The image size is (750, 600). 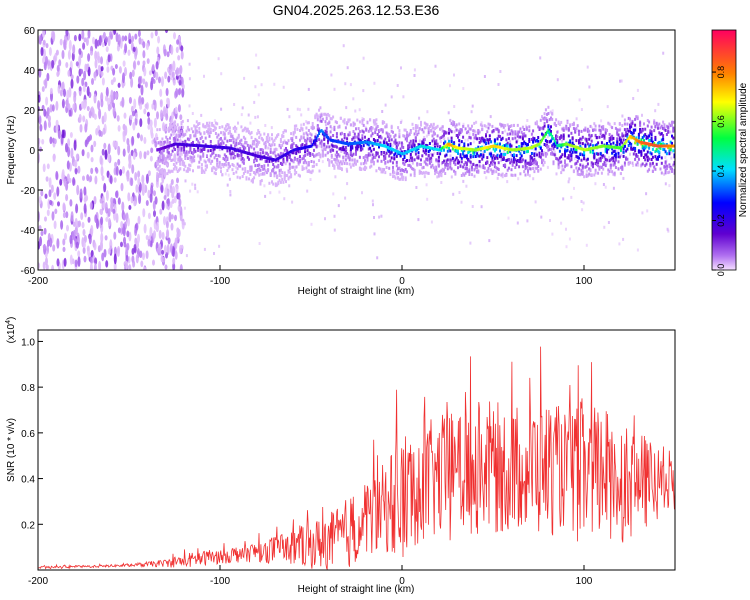 What do you see at coordinates (356, 291) in the screenshot?
I see `spectrogram-x-label: Height of straight line (km)` at bounding box center [356, 291].